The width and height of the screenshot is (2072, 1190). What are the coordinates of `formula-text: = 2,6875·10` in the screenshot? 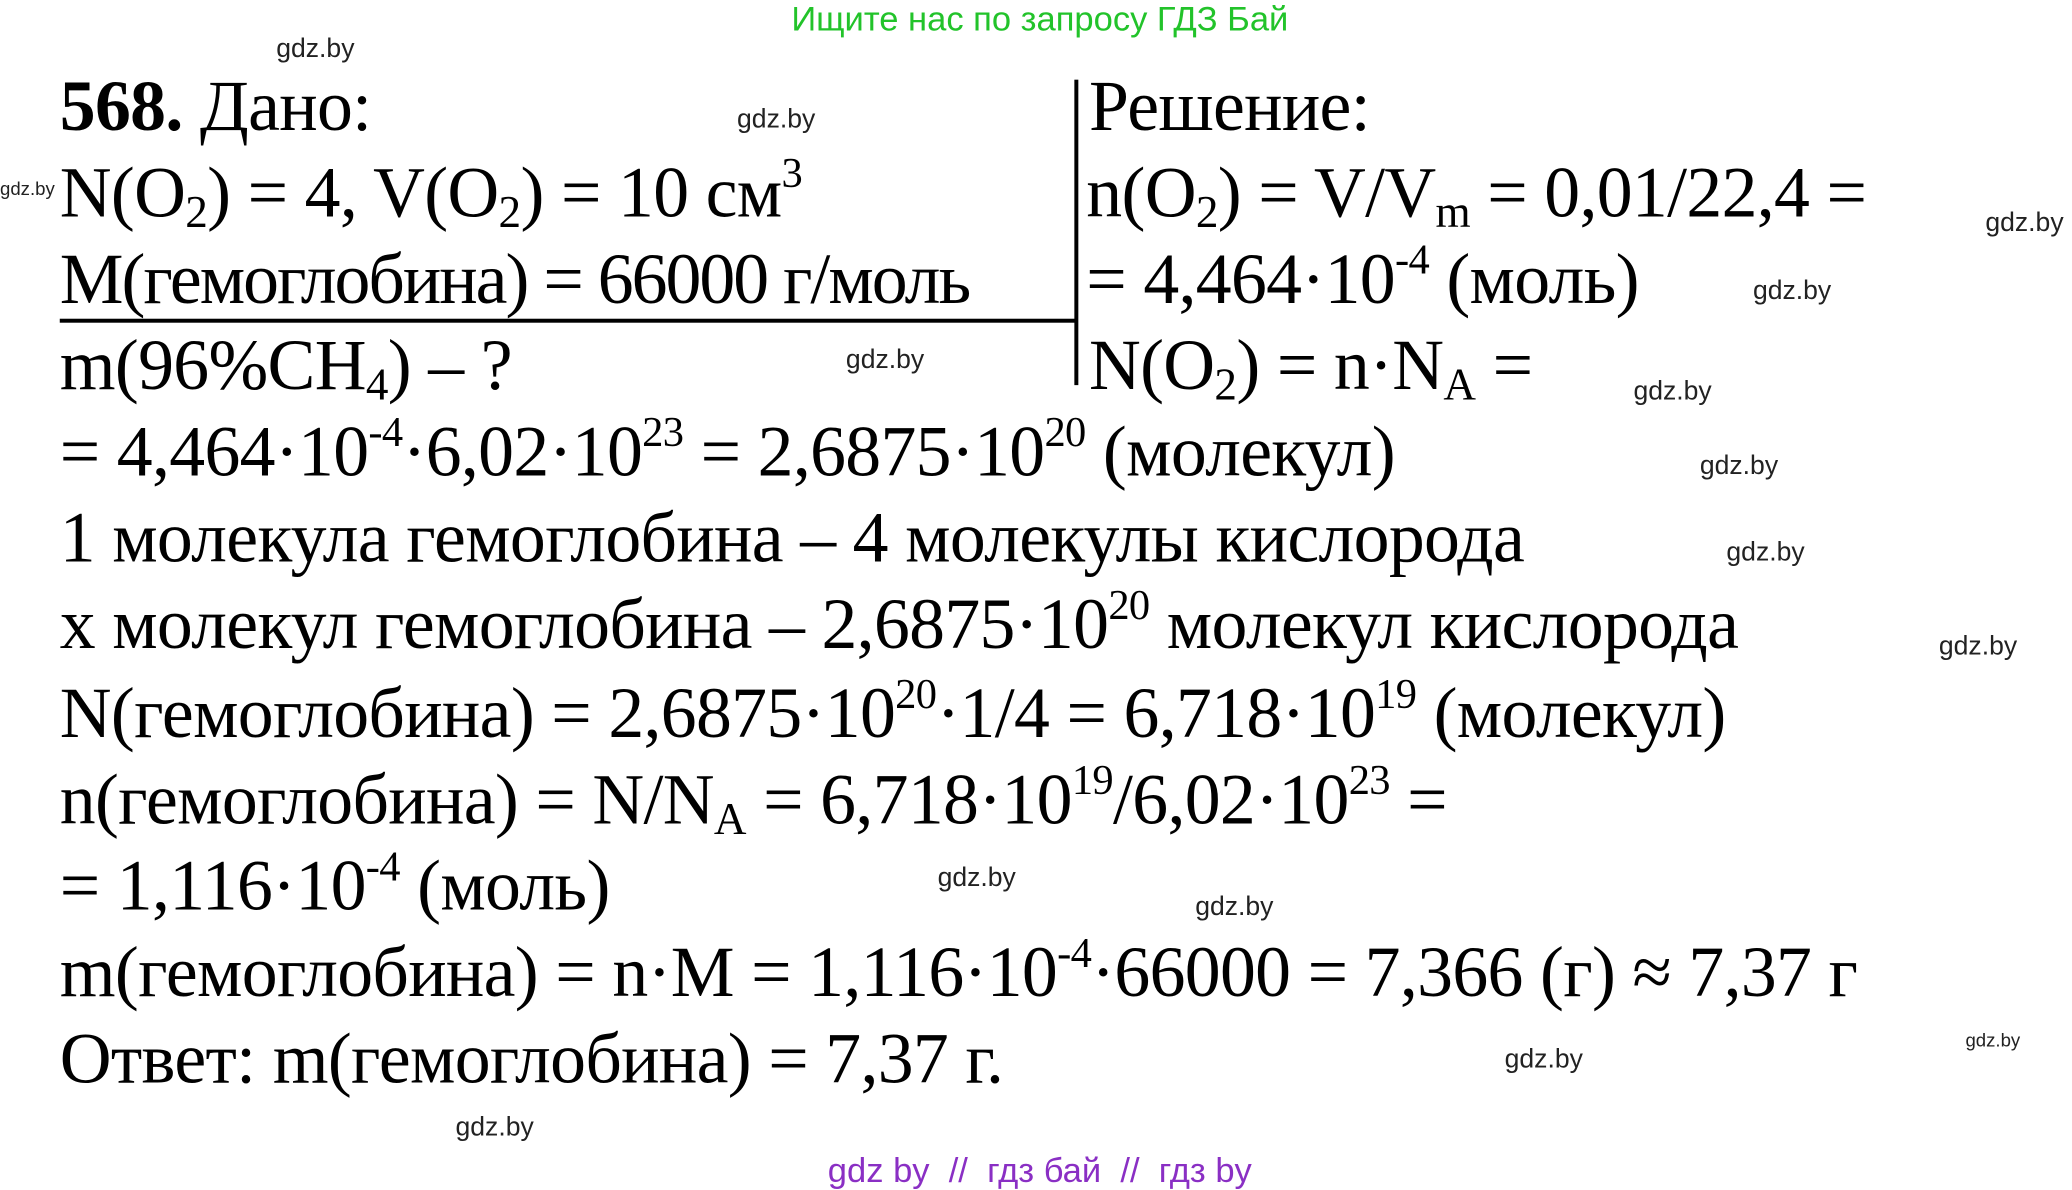 It's located at (864, 451).